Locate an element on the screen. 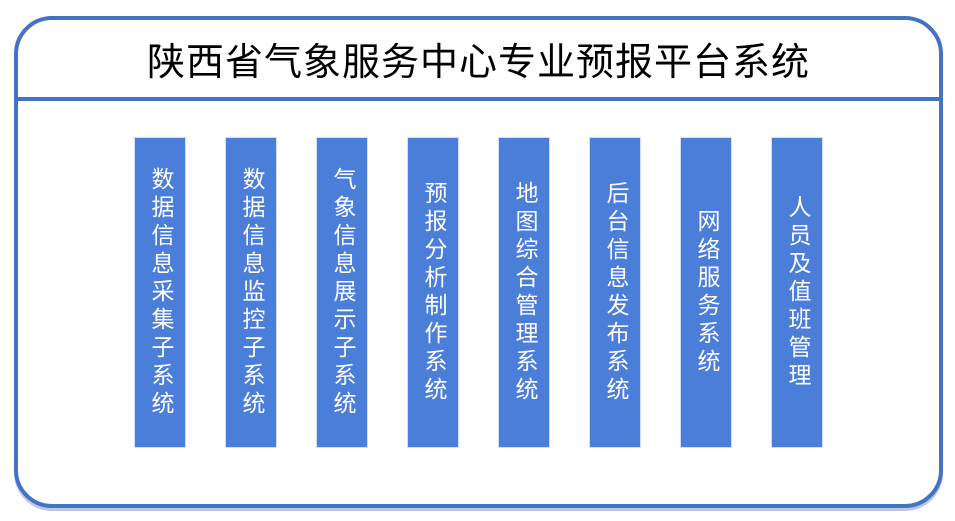  subsystem-bar: 后台信息发布系统 is located at coordinates (615, 292).